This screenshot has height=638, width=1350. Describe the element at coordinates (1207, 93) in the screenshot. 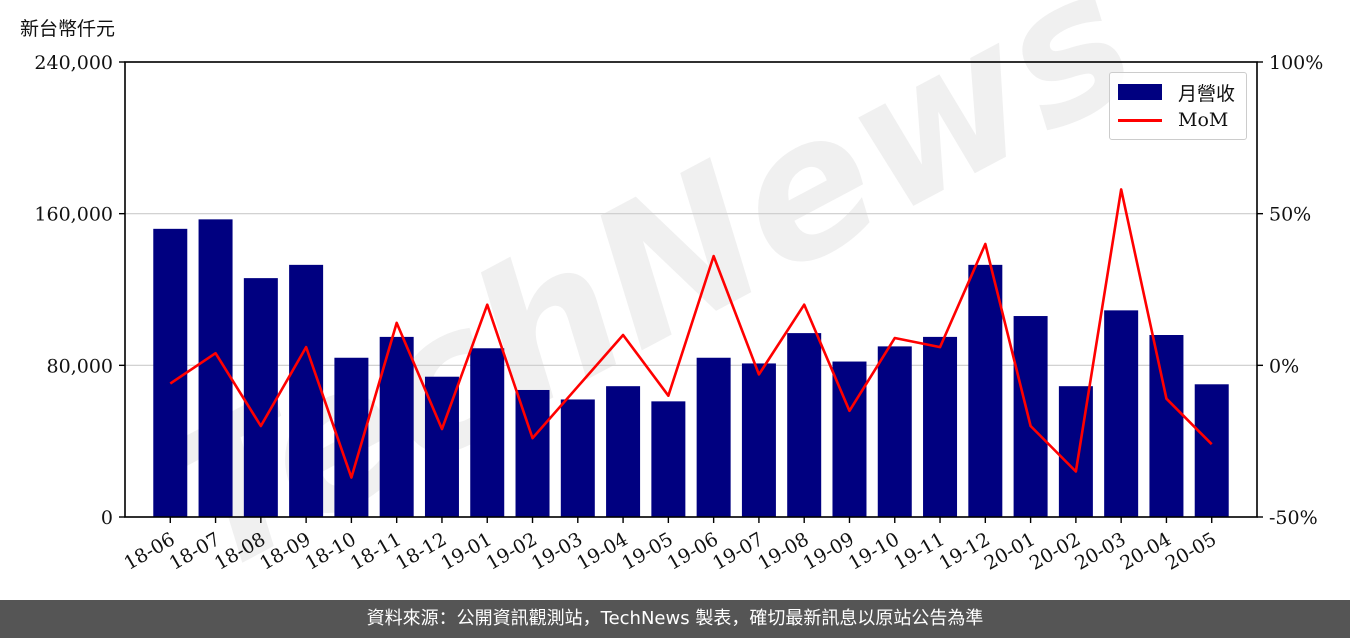

I see `legend-label-revenue: 月營收` at that location.